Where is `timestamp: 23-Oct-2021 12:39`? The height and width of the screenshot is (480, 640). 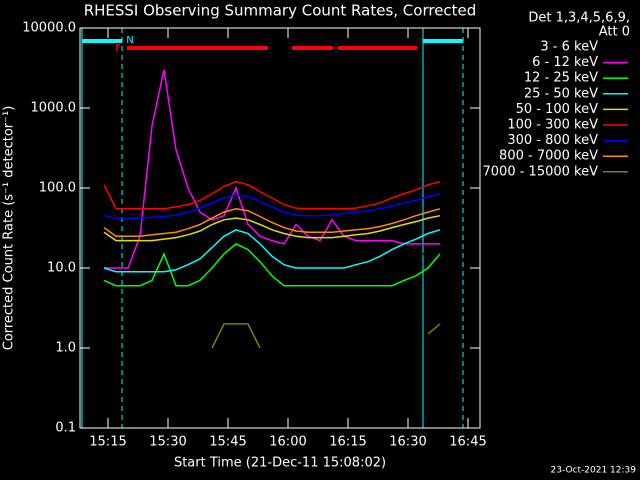
timestamp: 23-Oct-2021 12:39 is located at coordinates (594, 471).